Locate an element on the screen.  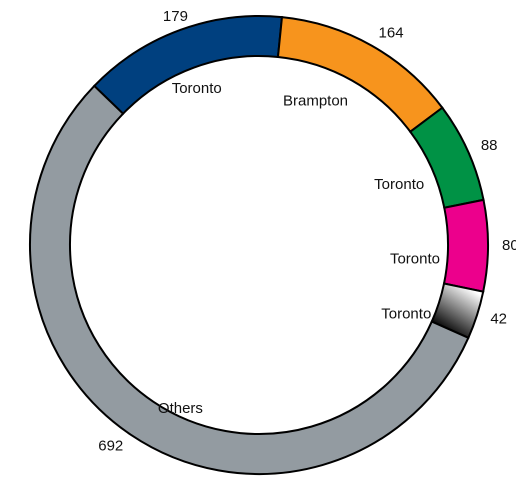
value-label: 88 is located at coordinates (489, 145).